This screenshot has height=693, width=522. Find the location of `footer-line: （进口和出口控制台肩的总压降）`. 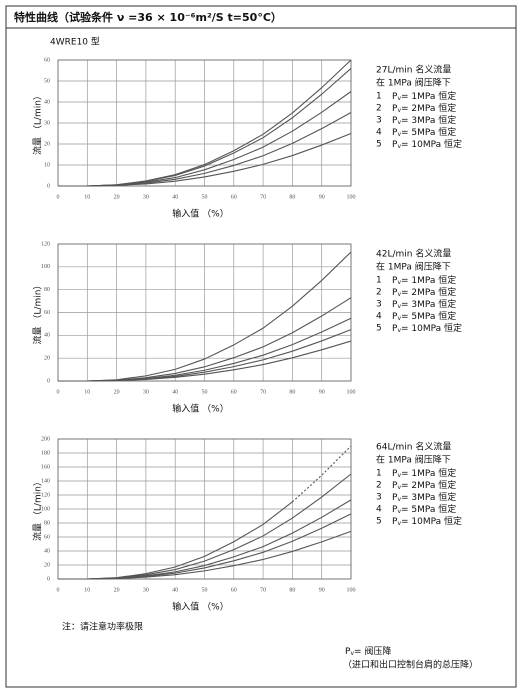

footer-line: （进口和出口控制台肩的总压降） is located at coordinates (410, 665).